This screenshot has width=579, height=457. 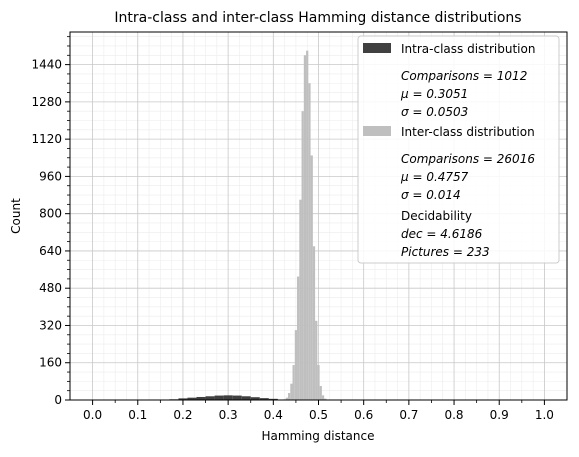 I want to click on legend-decidability-value: dec = 4.6186, so click(x=442, y=234).